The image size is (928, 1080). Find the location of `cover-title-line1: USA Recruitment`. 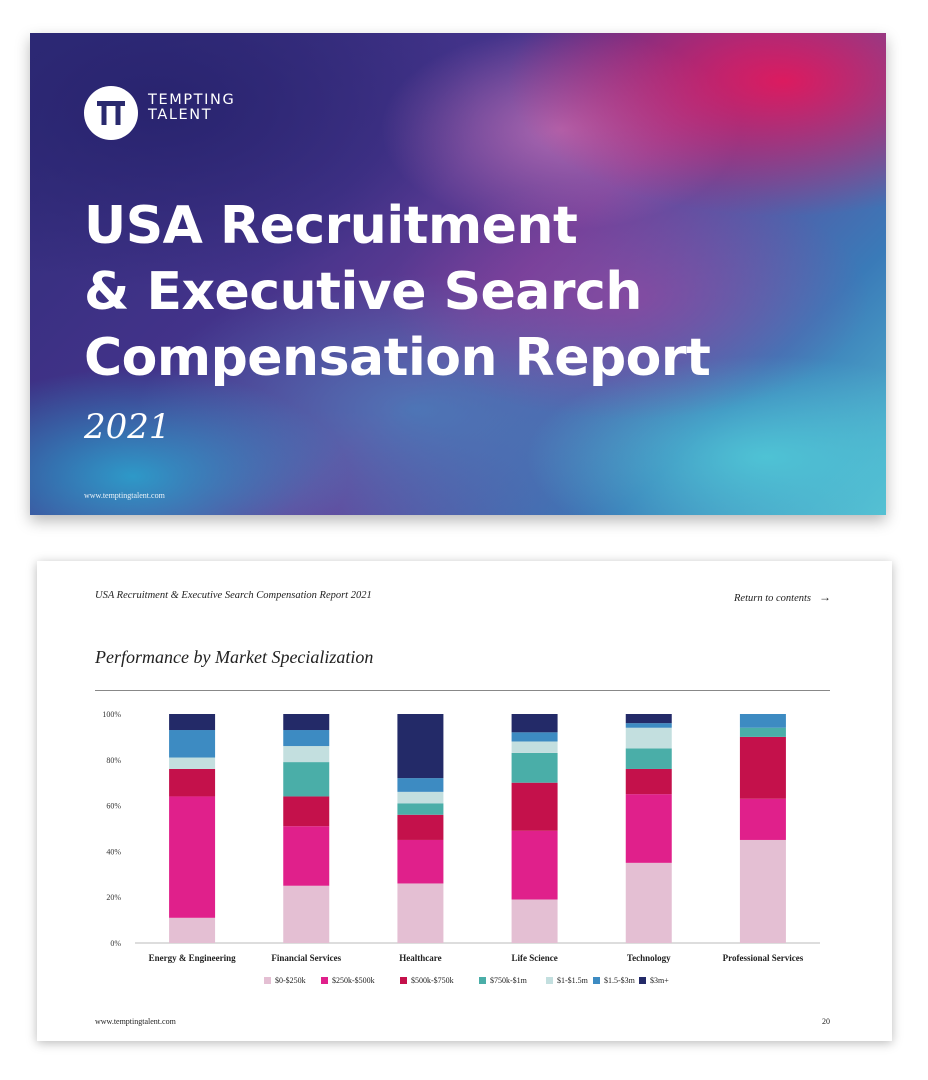

cover-title-line1: USA Recruitment is located at coordinates (331, 226).